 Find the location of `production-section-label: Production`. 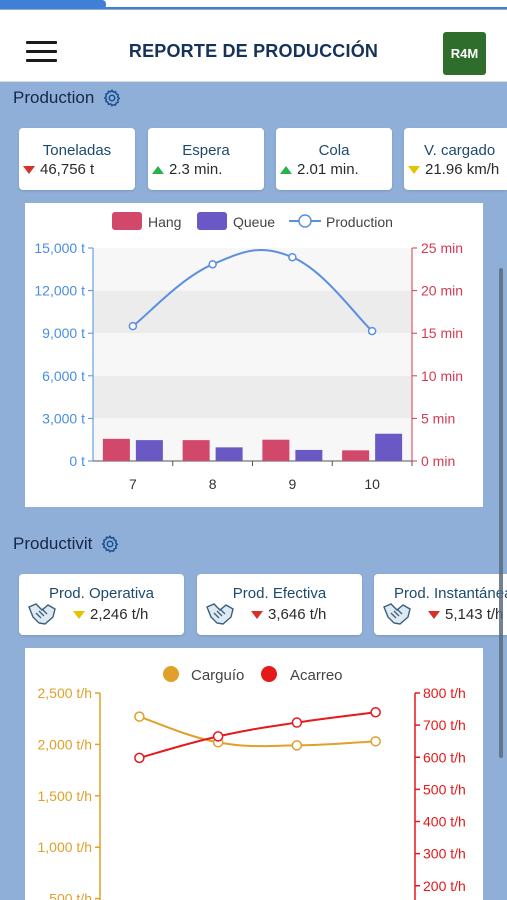

production-section-label: Production is located at coordinates (54, 97).